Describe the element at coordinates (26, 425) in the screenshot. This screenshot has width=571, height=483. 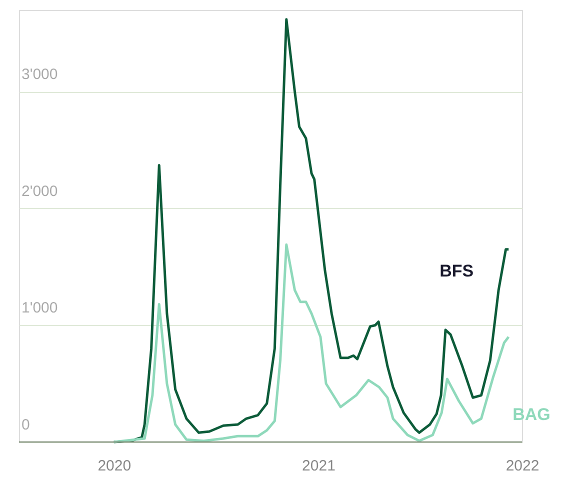
I see `y-tick-label: 0` at that location.